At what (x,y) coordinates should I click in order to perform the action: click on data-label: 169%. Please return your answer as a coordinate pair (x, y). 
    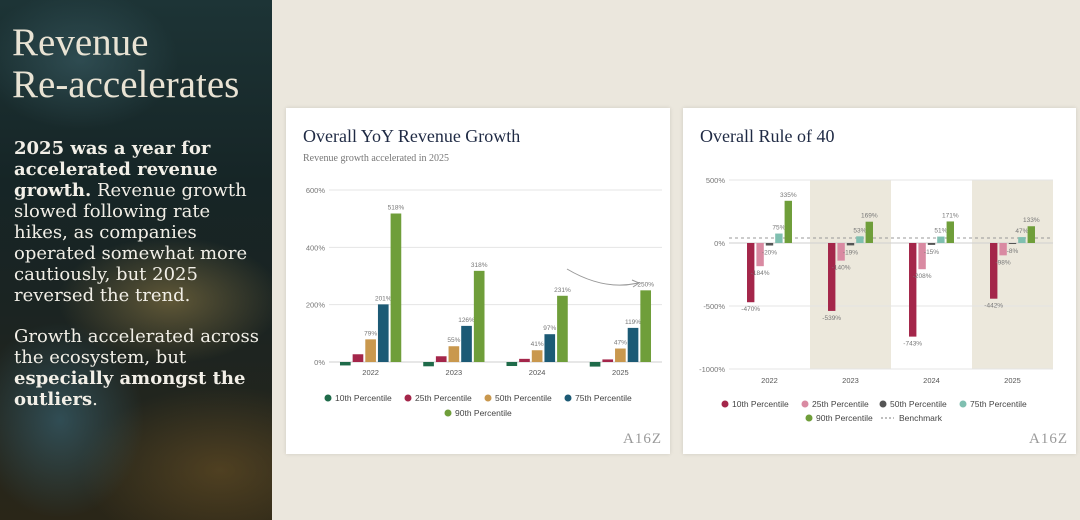
    Looking at the image, I should click on (869, 216).